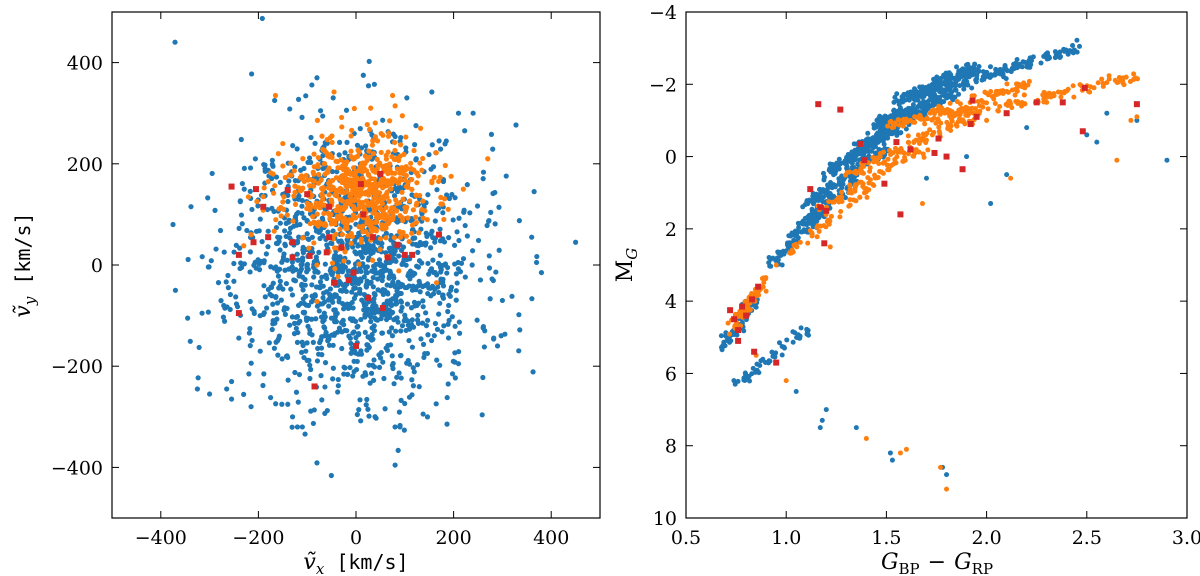 Image resolution: width=1200 pixels, height=576 pixels. What do you see at coordinates (309, 562) in the screenshot?
I see `velocity-x-symbol: ṽ` at bounding box center [309, 562].